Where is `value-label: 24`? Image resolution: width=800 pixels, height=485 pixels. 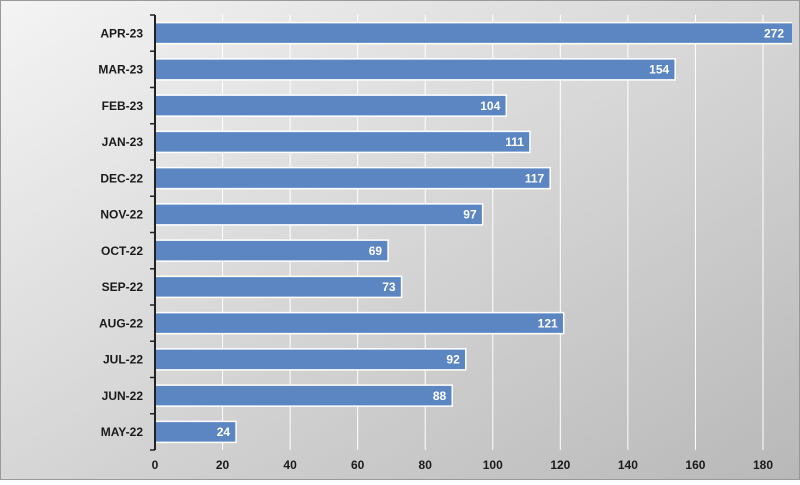
value-label: 24 is located at coordinates (224, 432).